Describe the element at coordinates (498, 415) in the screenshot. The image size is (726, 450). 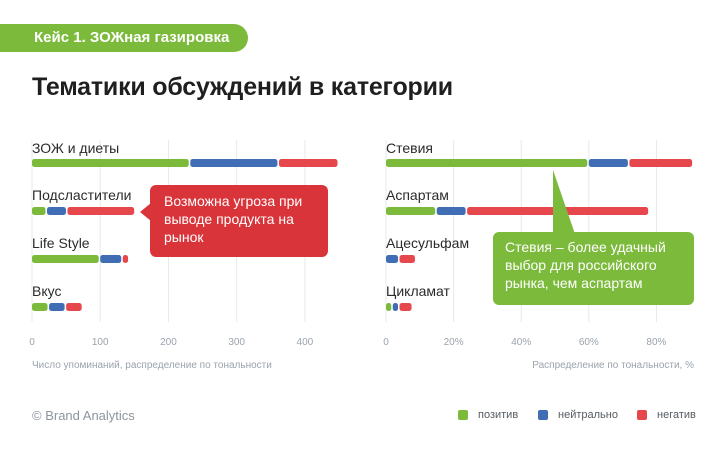
I see `legend-label-positive: позитив` at that location.